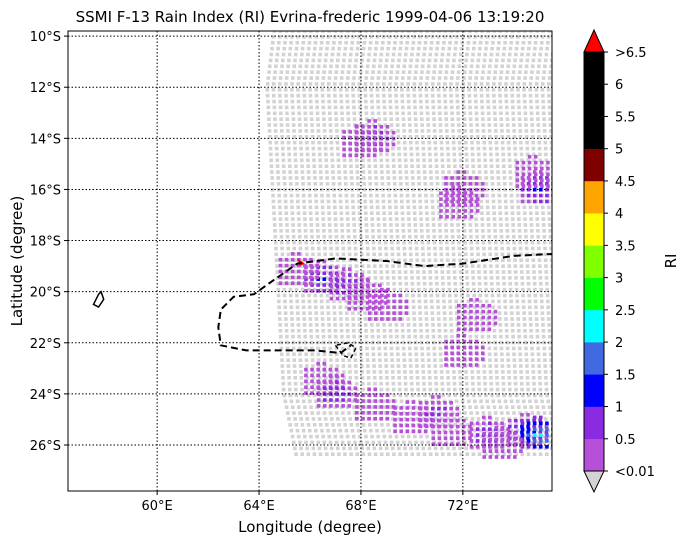  Describe the element at coordinates (45, 395) in the screenshot. I see `y-tick-label: 24°S` at that location.